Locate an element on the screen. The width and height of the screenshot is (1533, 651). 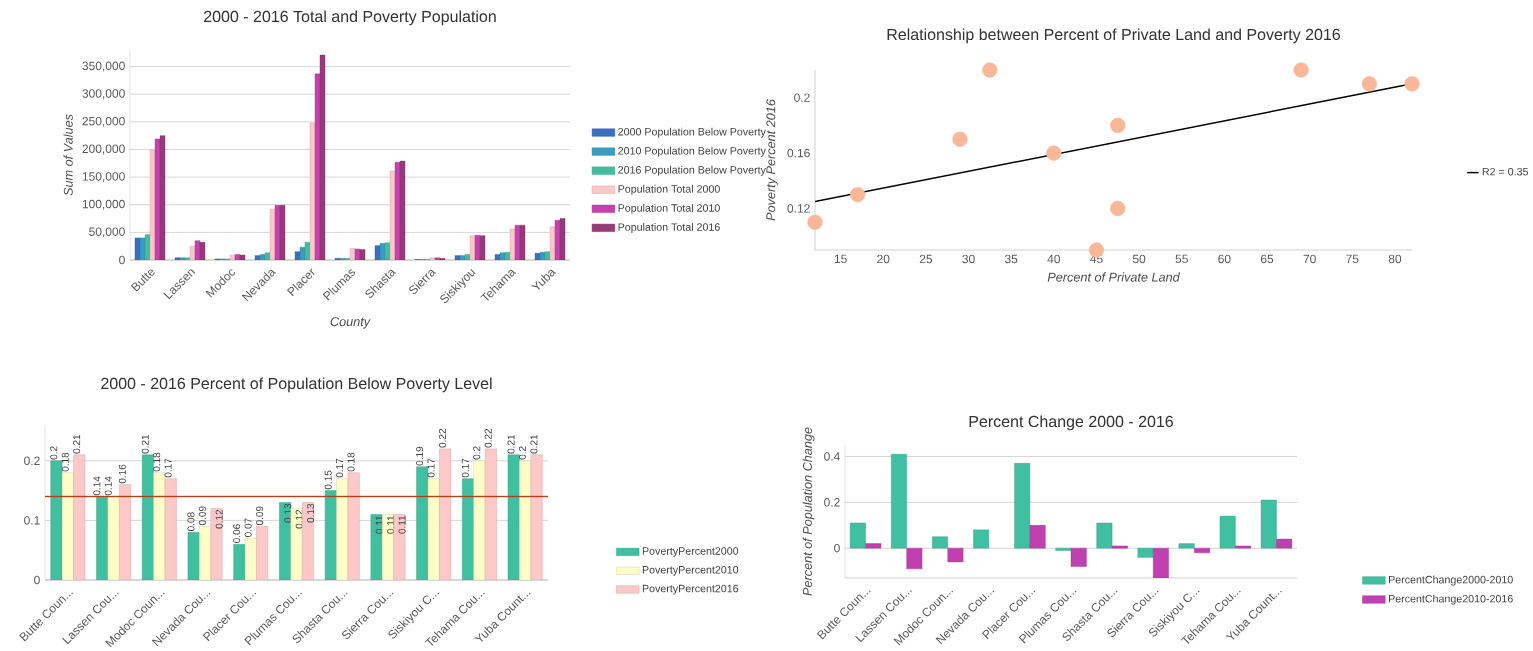
y-tick-label: 0.12 is located at coordinates (798, 208).